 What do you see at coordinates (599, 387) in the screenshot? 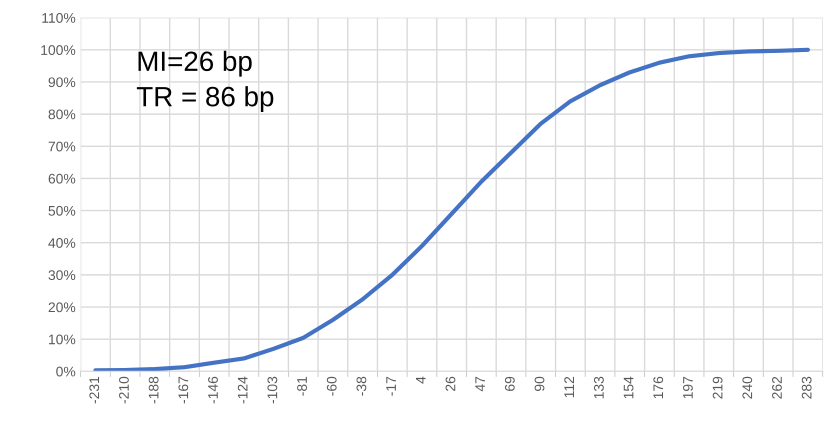
I see `x-tick-label: 133` at bounding box center [599, 387].